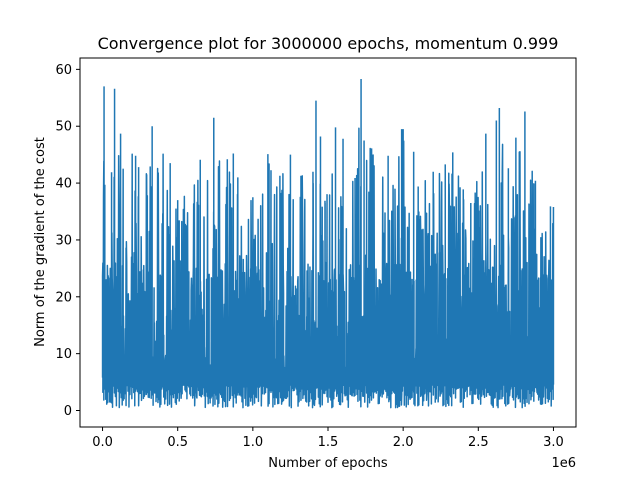  What do you see at coordinates (177, 442) in the screenshot?
I see `x-tick-label: 0.5` at bounding box center [177, 442].